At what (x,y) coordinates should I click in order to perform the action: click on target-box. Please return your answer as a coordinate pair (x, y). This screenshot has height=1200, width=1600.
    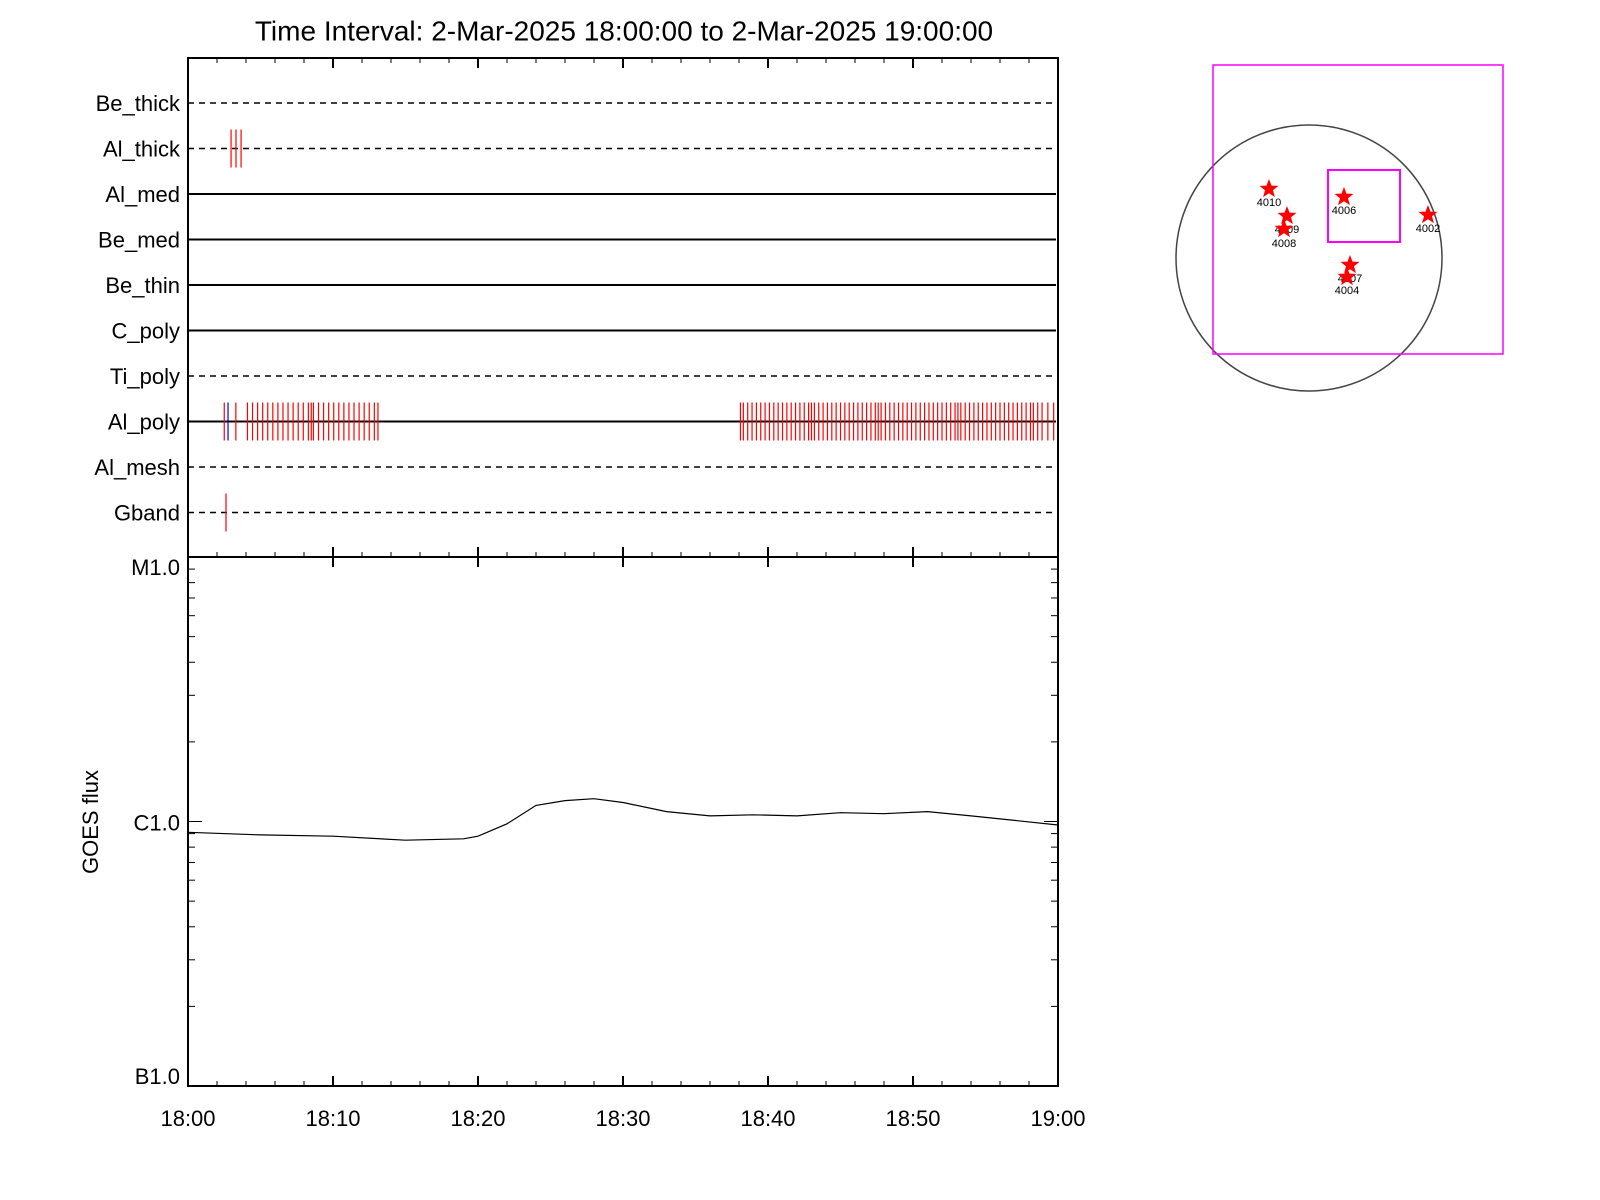
    Looking at the image, I should click on (1364, 206).